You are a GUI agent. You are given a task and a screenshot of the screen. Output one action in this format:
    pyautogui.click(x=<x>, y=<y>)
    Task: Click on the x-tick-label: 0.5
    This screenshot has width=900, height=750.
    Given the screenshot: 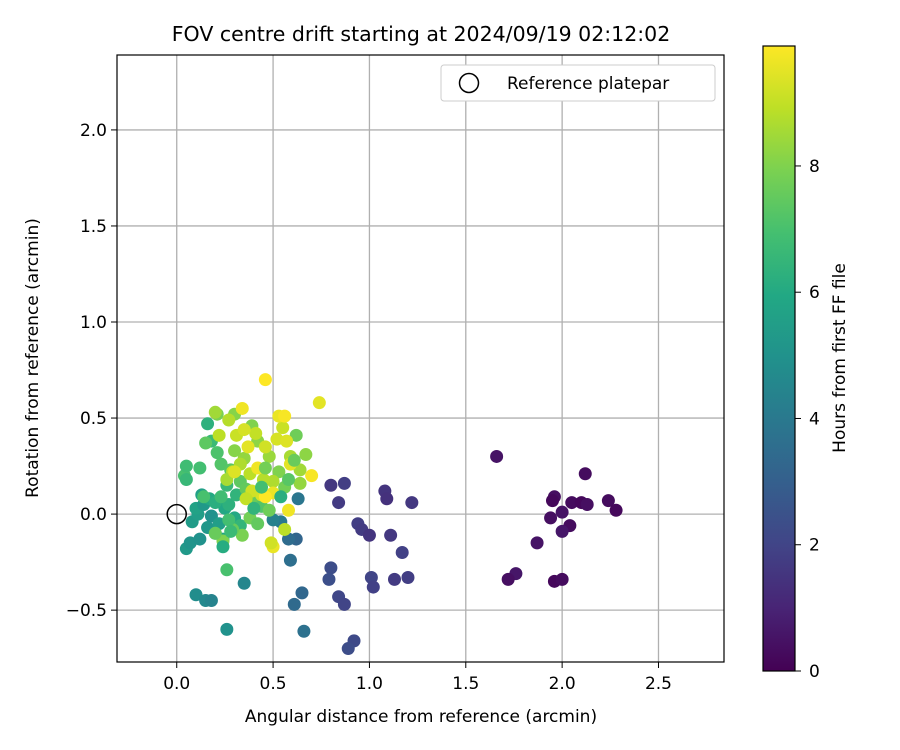 What is the action you would take?
    pyautogui.click(x=273, y=684)
    